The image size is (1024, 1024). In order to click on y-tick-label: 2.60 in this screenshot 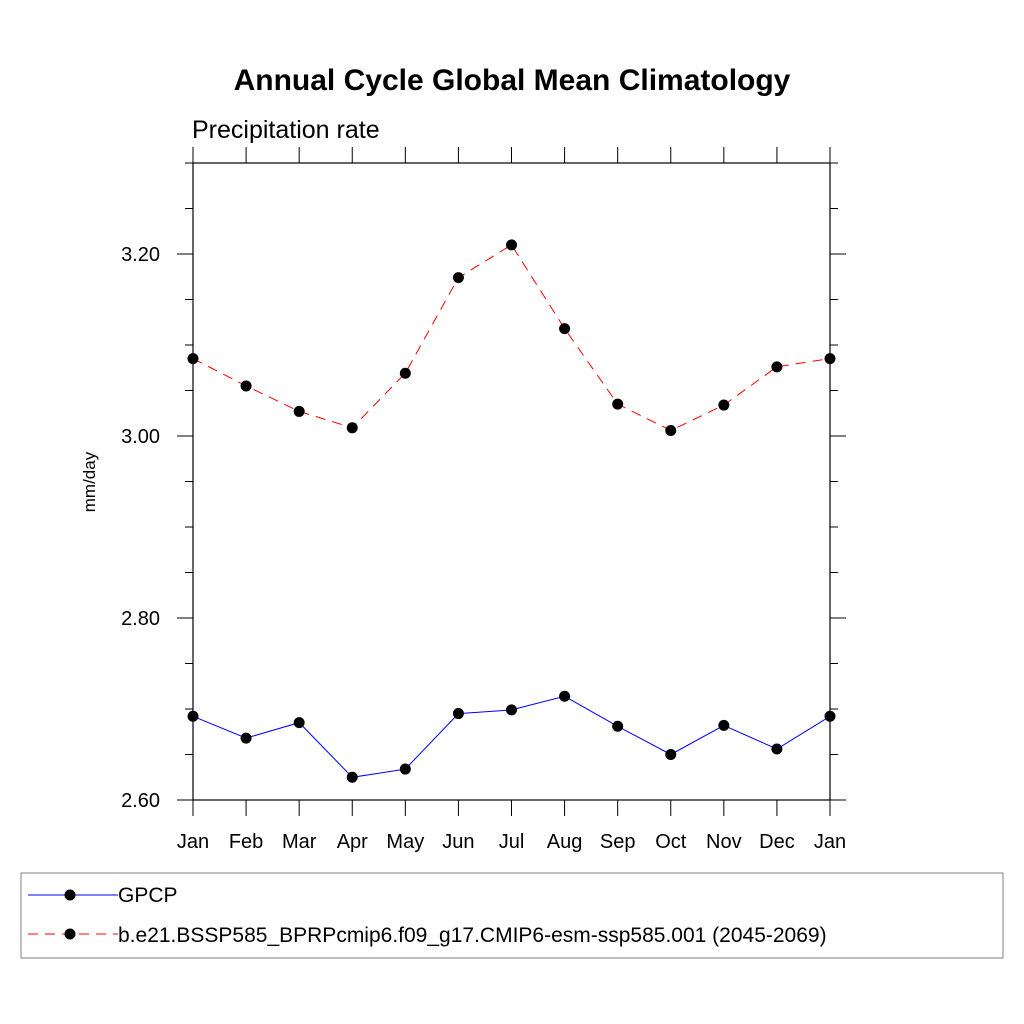, I will do `click(140, 801)`.